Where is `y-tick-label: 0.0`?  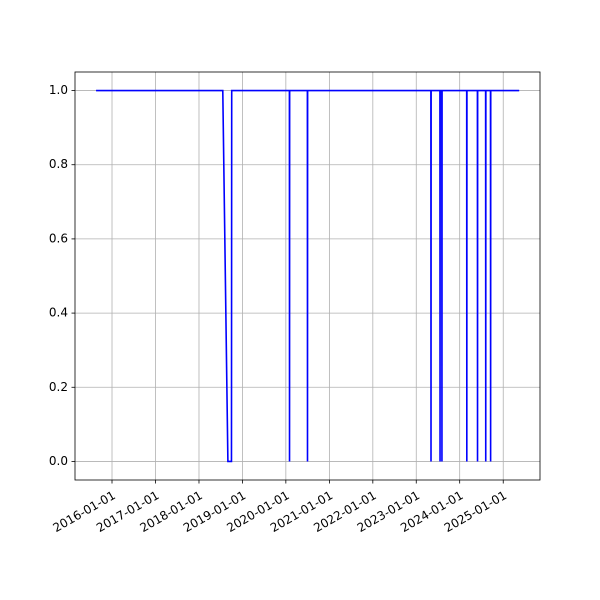 y-tick-label: 0.0 is located at coordinates (58, 461).